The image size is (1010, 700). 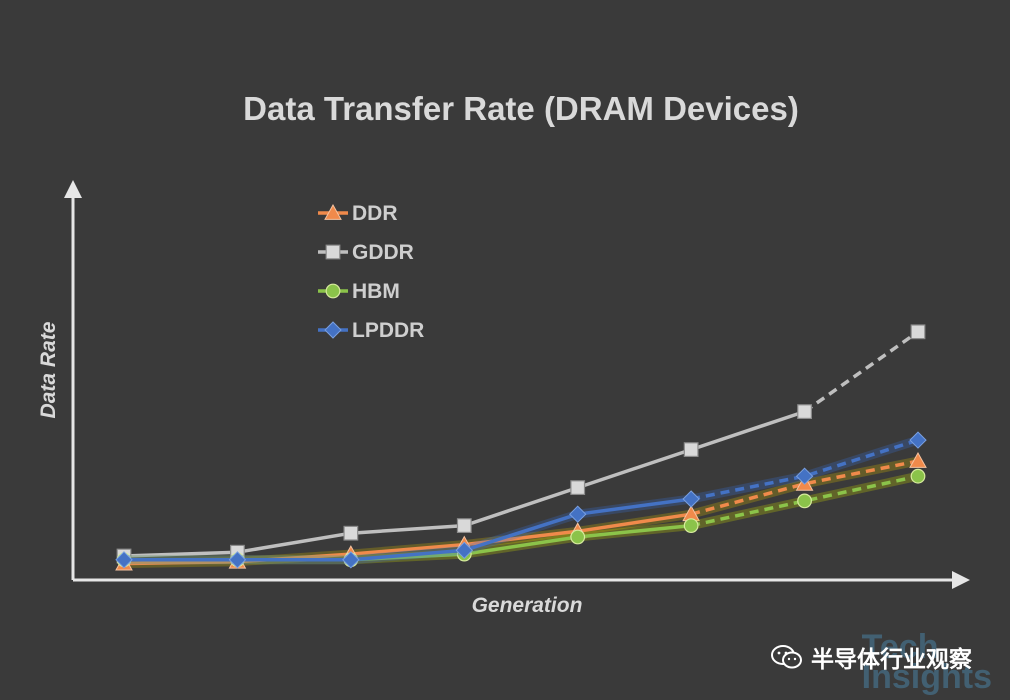 I want to click on legend-item-lpddr: LPDDR, so click(x=371, y=330).